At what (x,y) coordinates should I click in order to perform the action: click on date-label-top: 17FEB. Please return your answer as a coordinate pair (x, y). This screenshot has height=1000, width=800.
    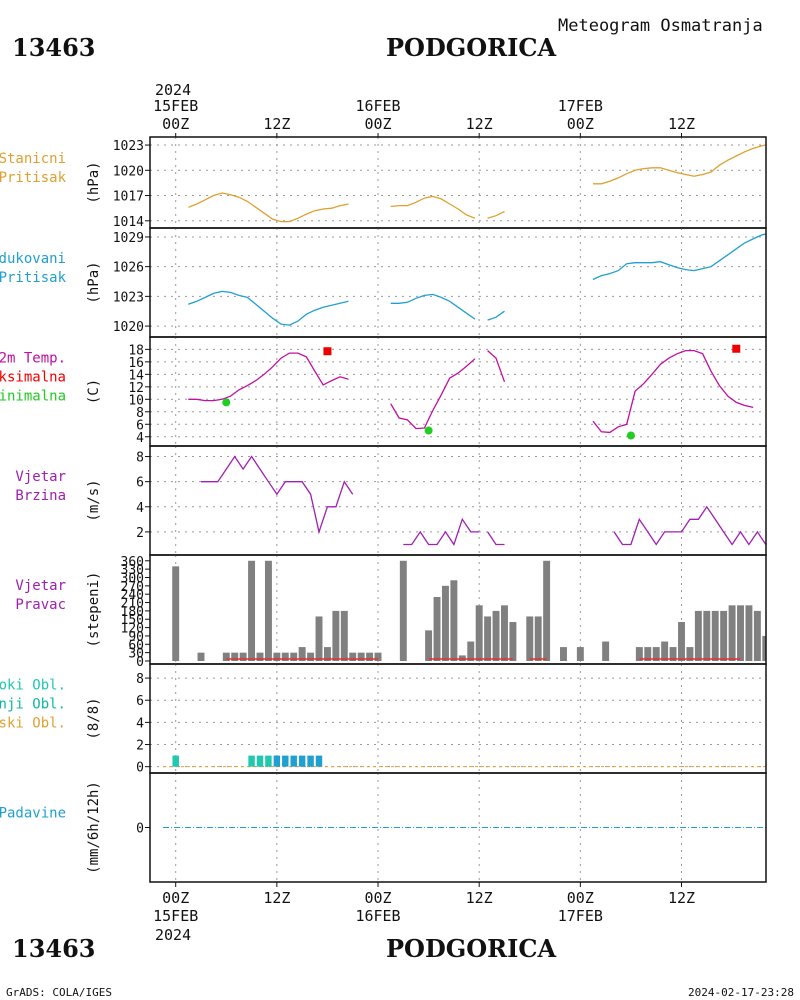
    Looking at the image, I should click on (580, 106).